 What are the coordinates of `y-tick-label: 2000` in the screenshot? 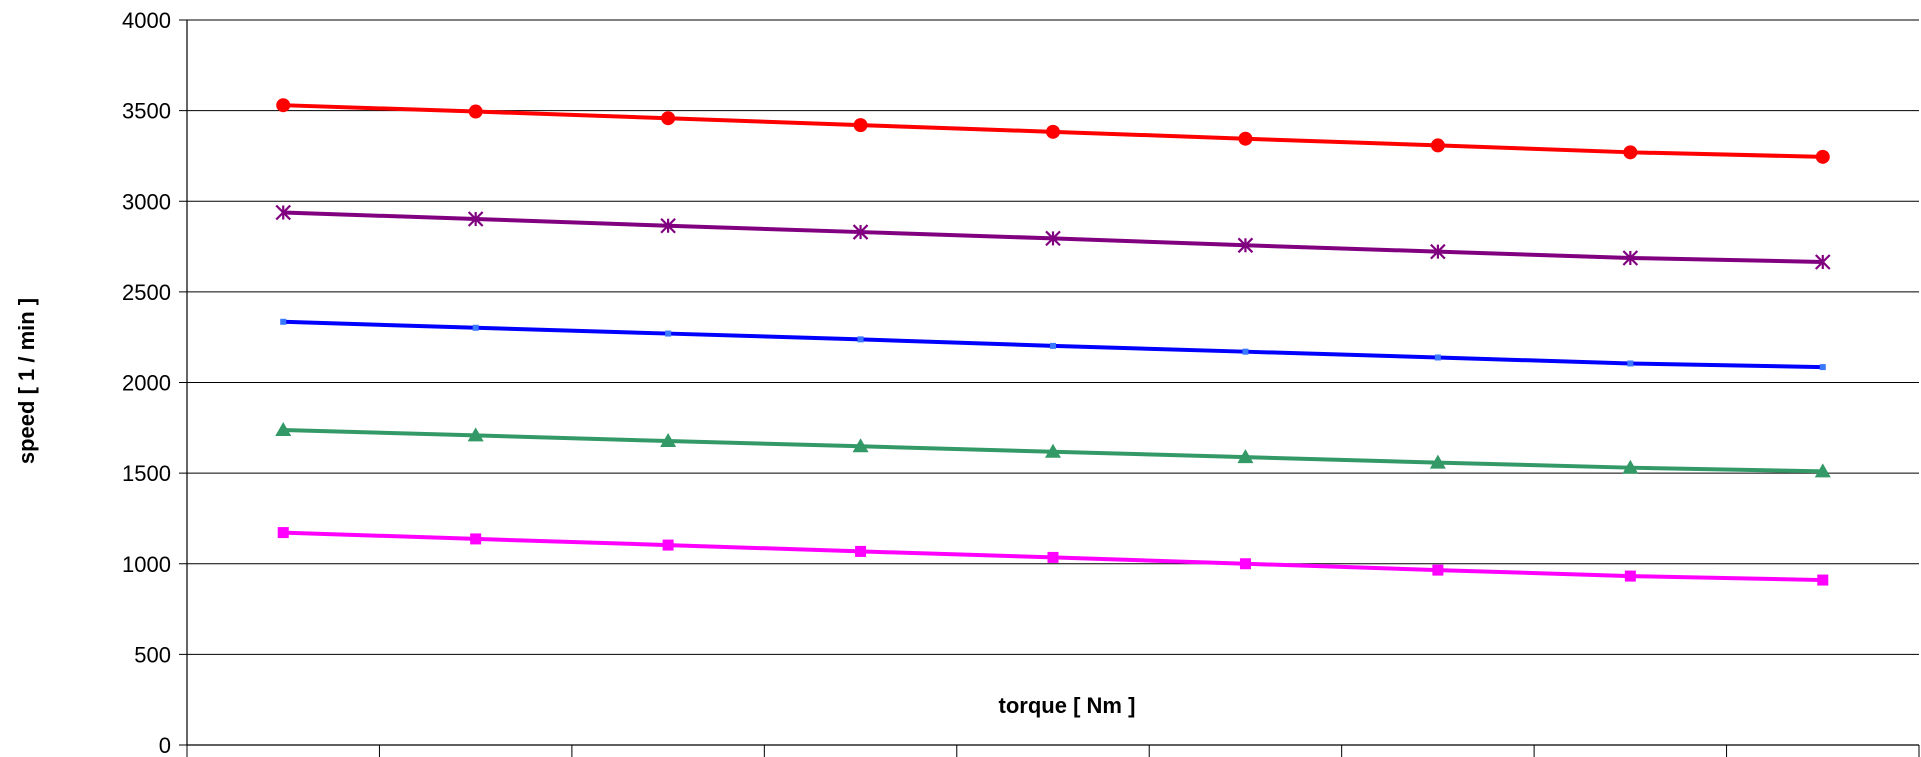 It's located at (146, 383).